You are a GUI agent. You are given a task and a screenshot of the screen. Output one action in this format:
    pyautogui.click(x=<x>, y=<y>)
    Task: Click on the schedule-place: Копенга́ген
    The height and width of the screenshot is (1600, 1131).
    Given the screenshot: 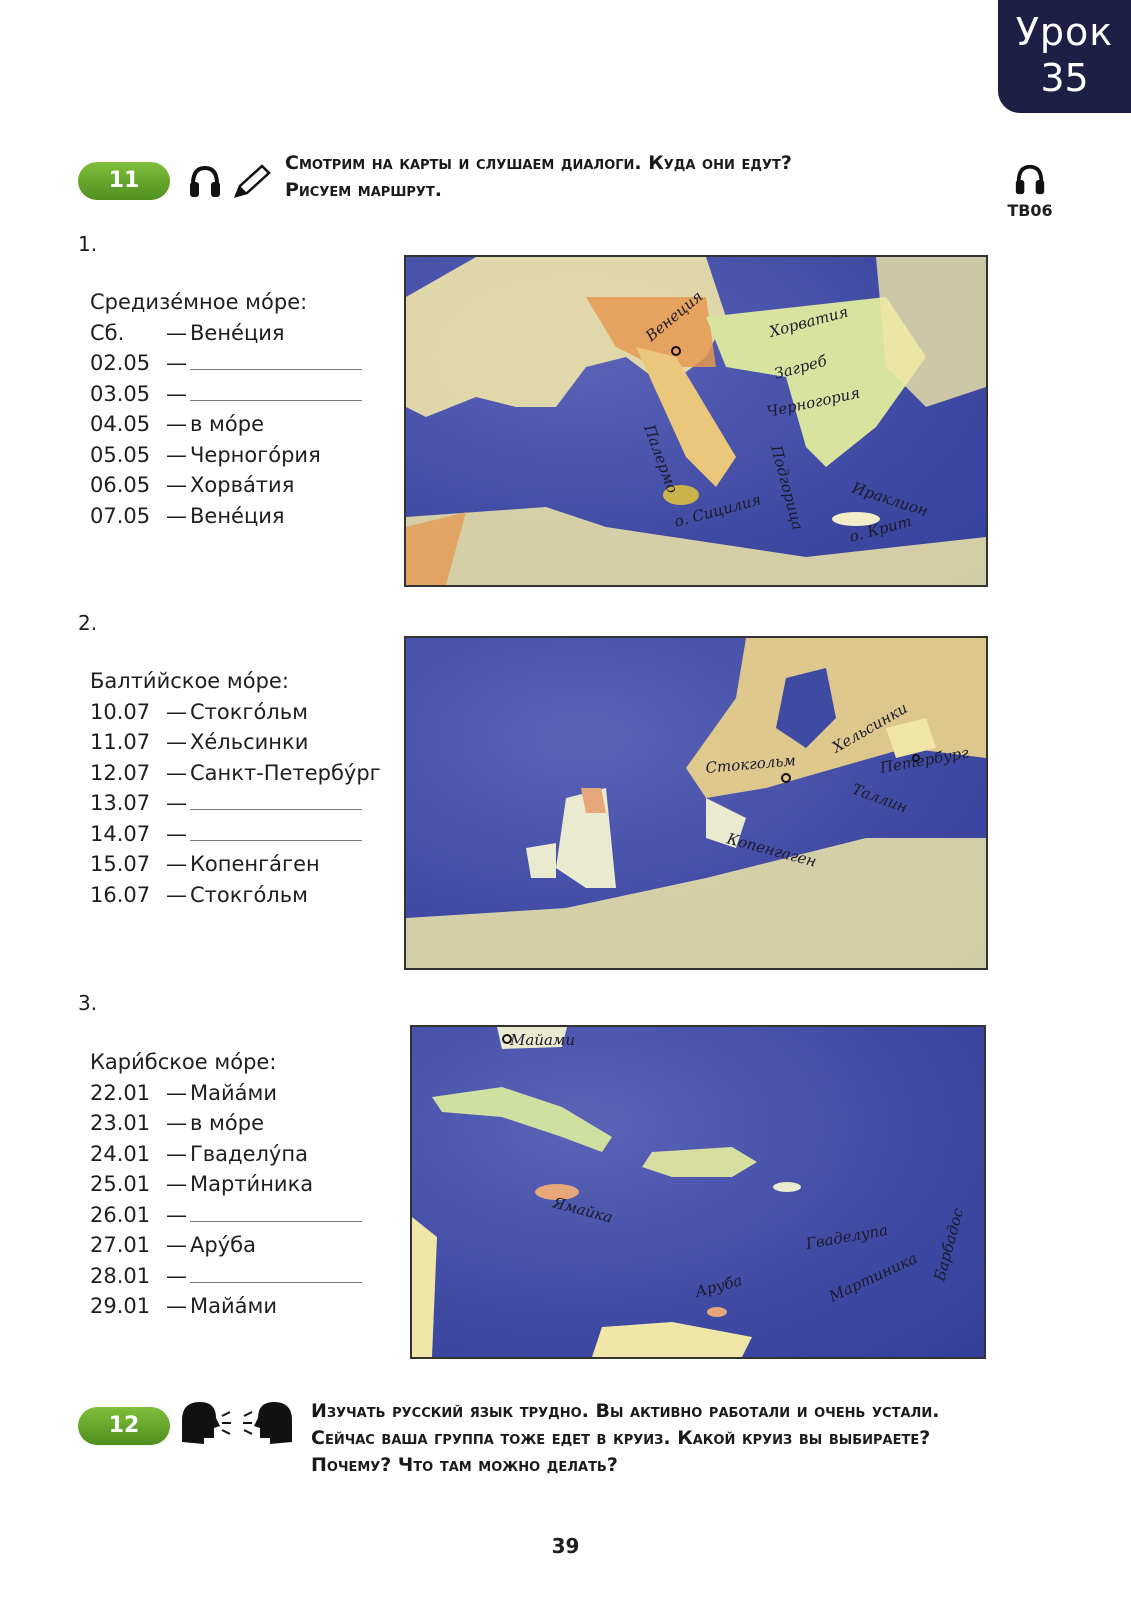 What is the action you would take?
    pyautogui.click(x=255, y=864)
    